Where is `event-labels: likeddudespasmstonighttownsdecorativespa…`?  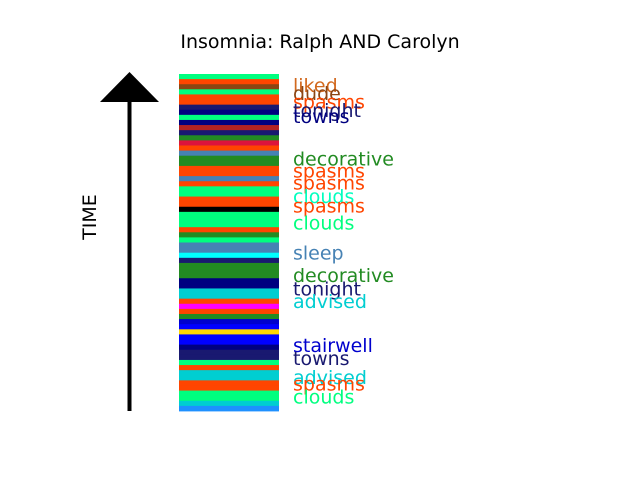
event-labels: likeddudespasmstonighttownsdecorativespa… is located at coordinates (343, 242).